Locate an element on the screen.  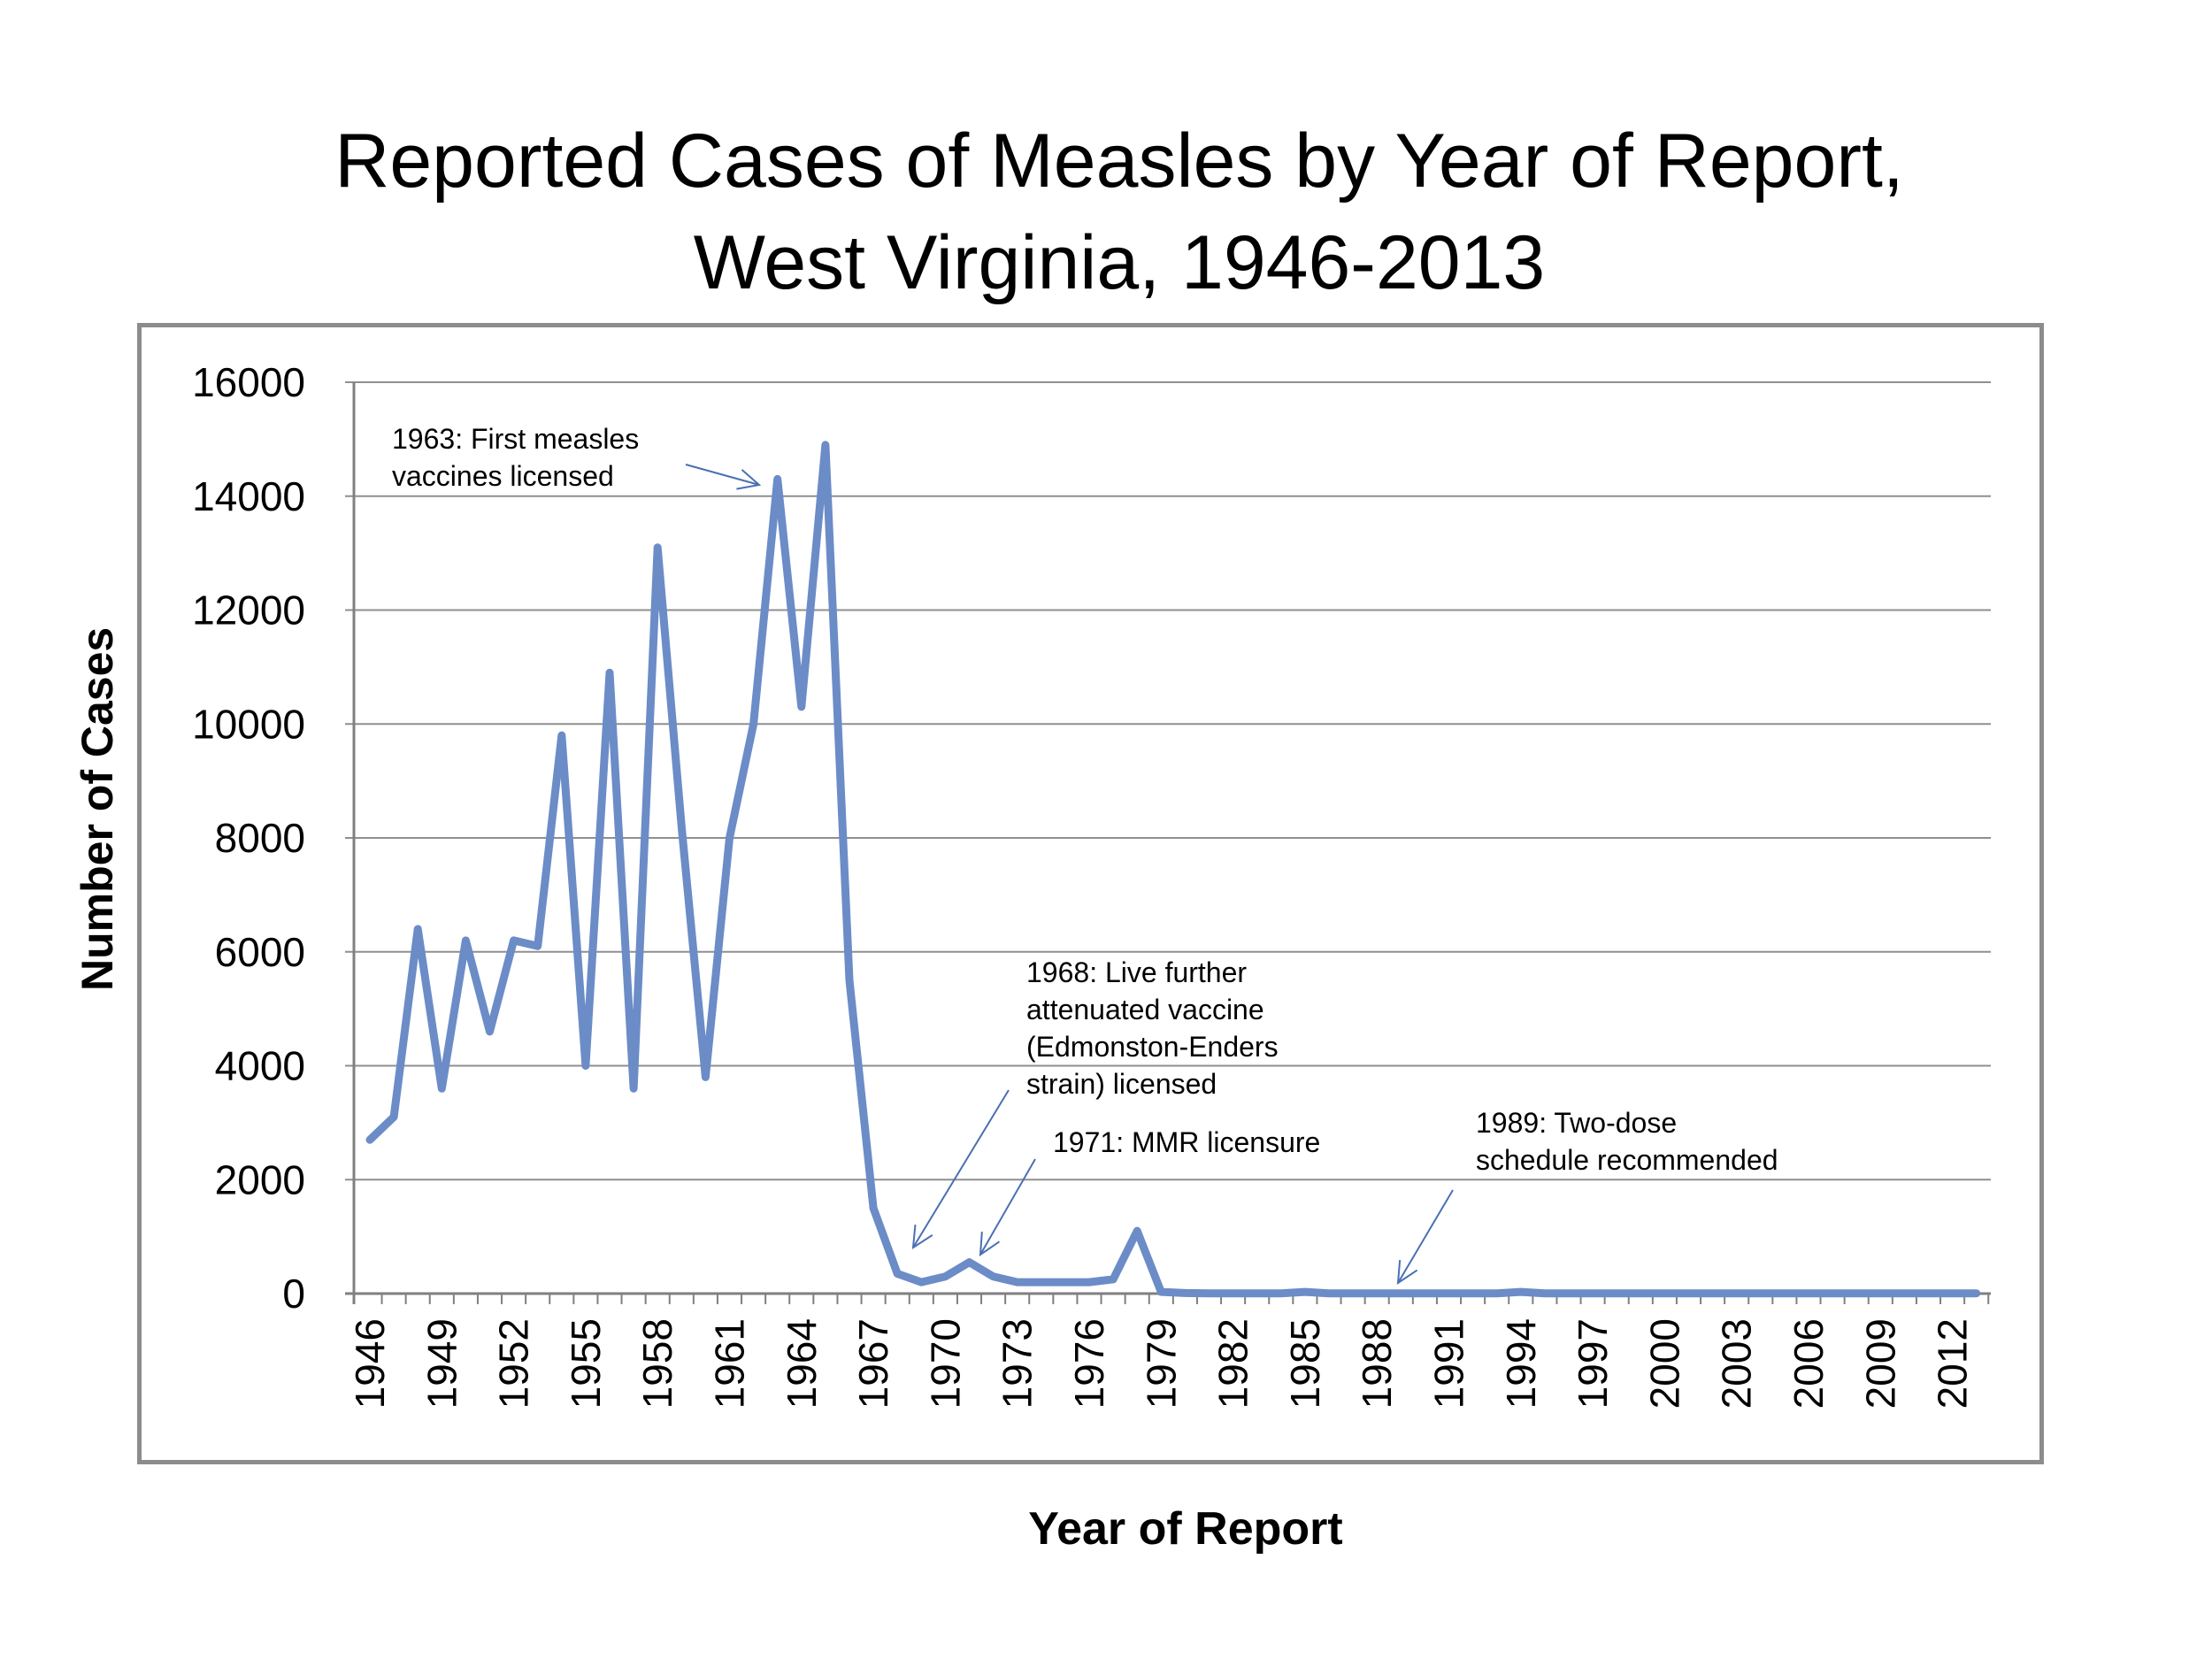
data-point-1991 is located at coordinates (1449, 1293).